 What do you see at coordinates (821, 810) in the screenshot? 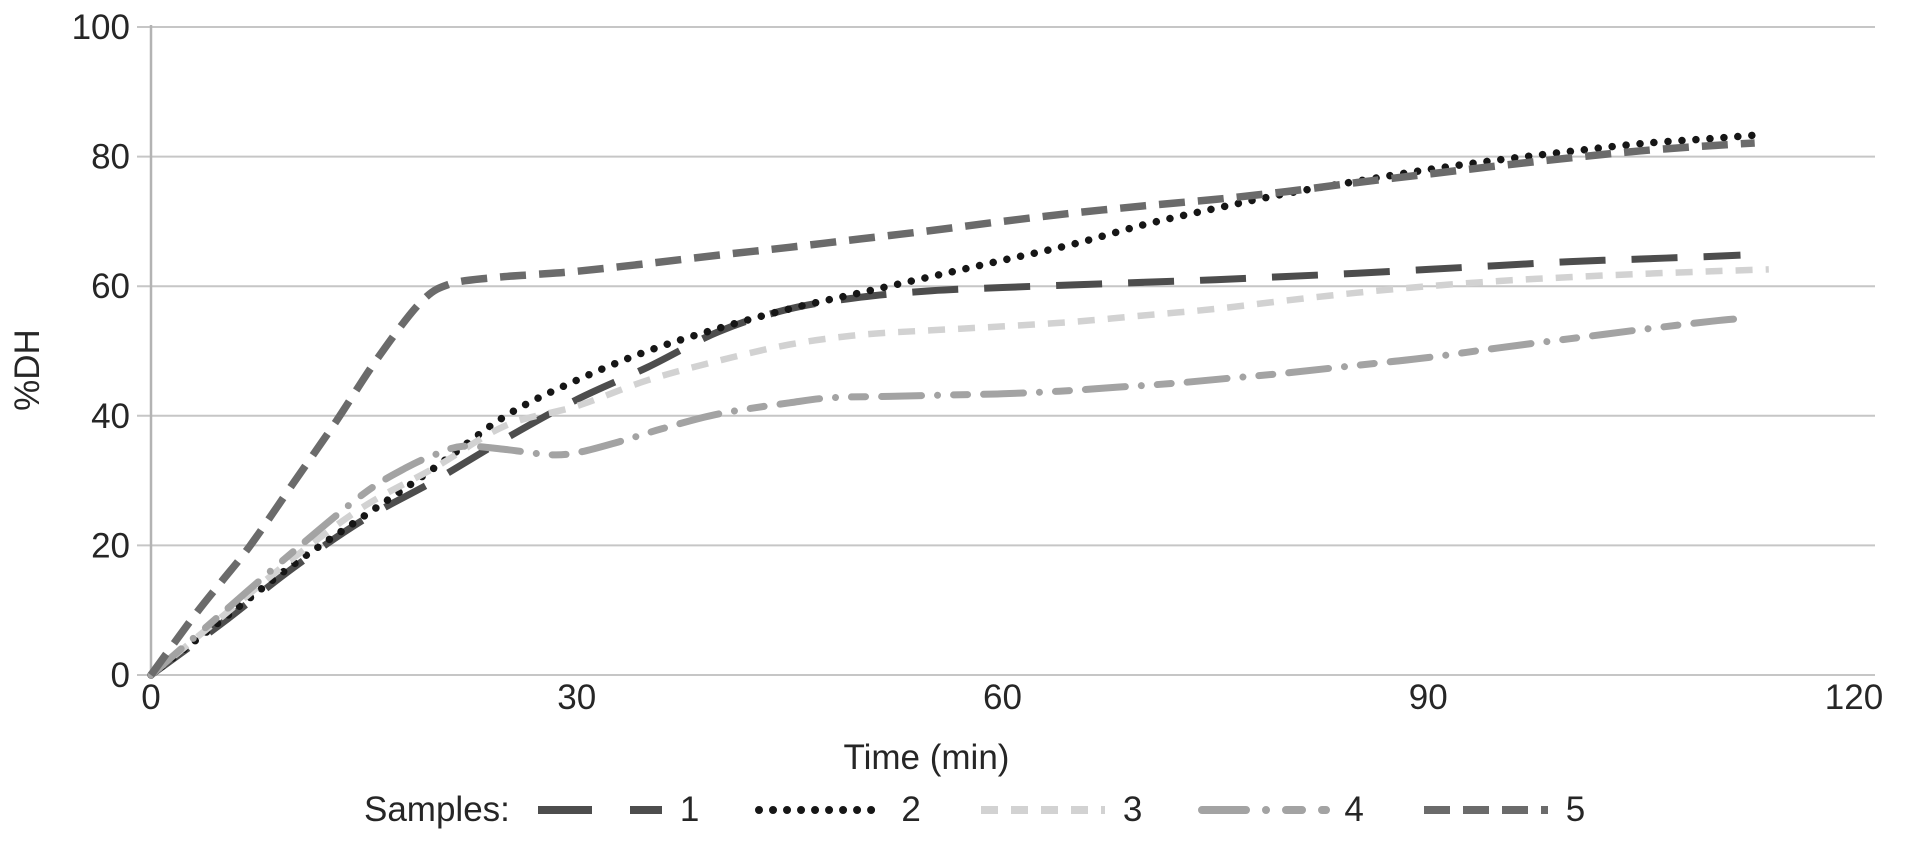
I see `legend-swatch-dotted` at bounding box center [821, 810].